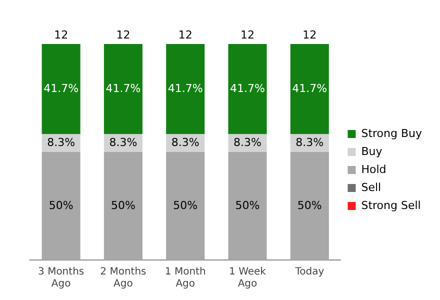 The height and width of the screenshot is (300, 440). Describe the element at coordinates (391, 205) in the screenshot. I see `legend-label: Strong Sell` at that location.